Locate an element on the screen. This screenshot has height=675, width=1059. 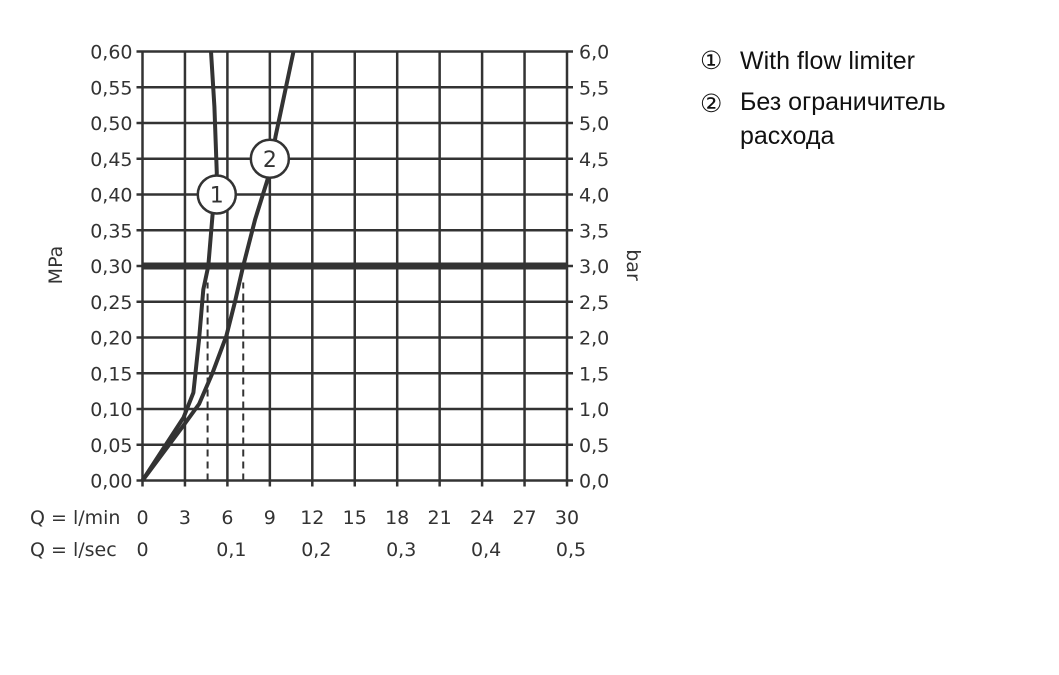
x-tick-label-lsec: 0,4 is located at coordinates (486, 550).